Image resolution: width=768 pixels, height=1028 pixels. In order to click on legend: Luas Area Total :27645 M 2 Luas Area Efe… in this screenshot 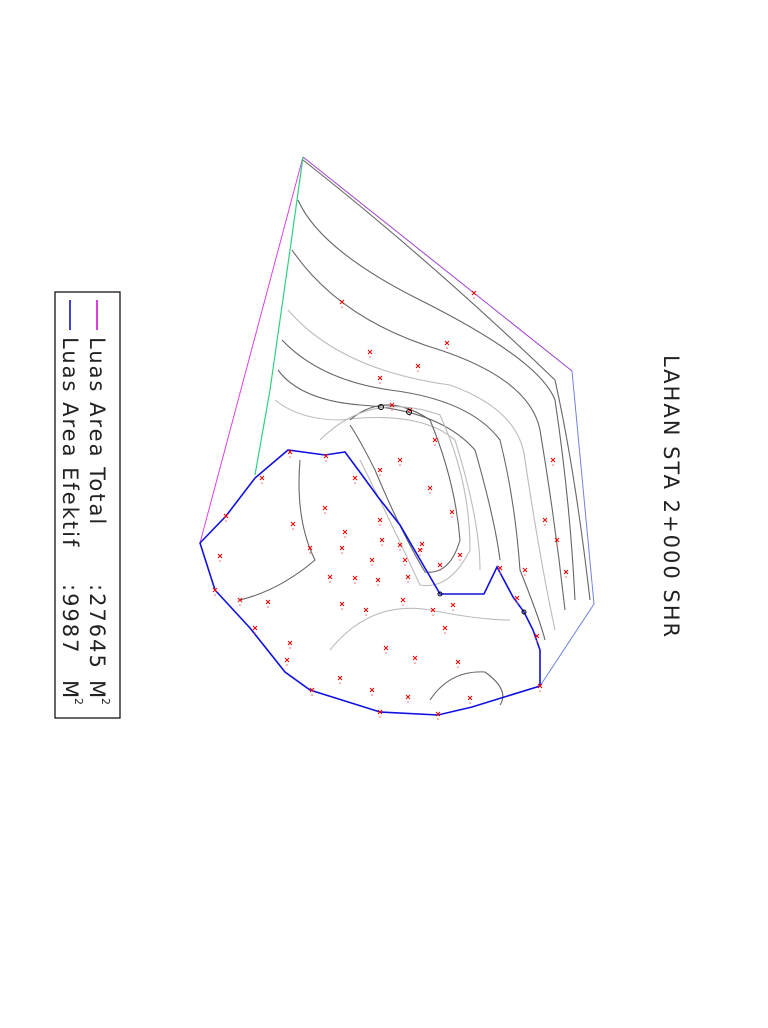, I will do `click(87, 505)`.